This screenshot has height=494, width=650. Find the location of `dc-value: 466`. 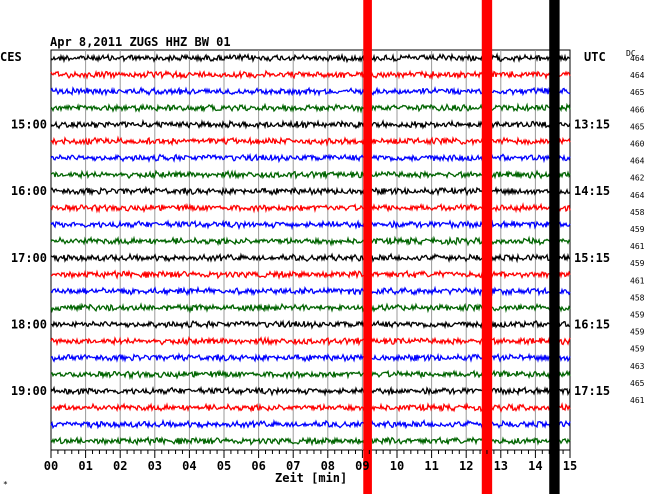

dc-value: 466 is located at coordinates (637, 109).